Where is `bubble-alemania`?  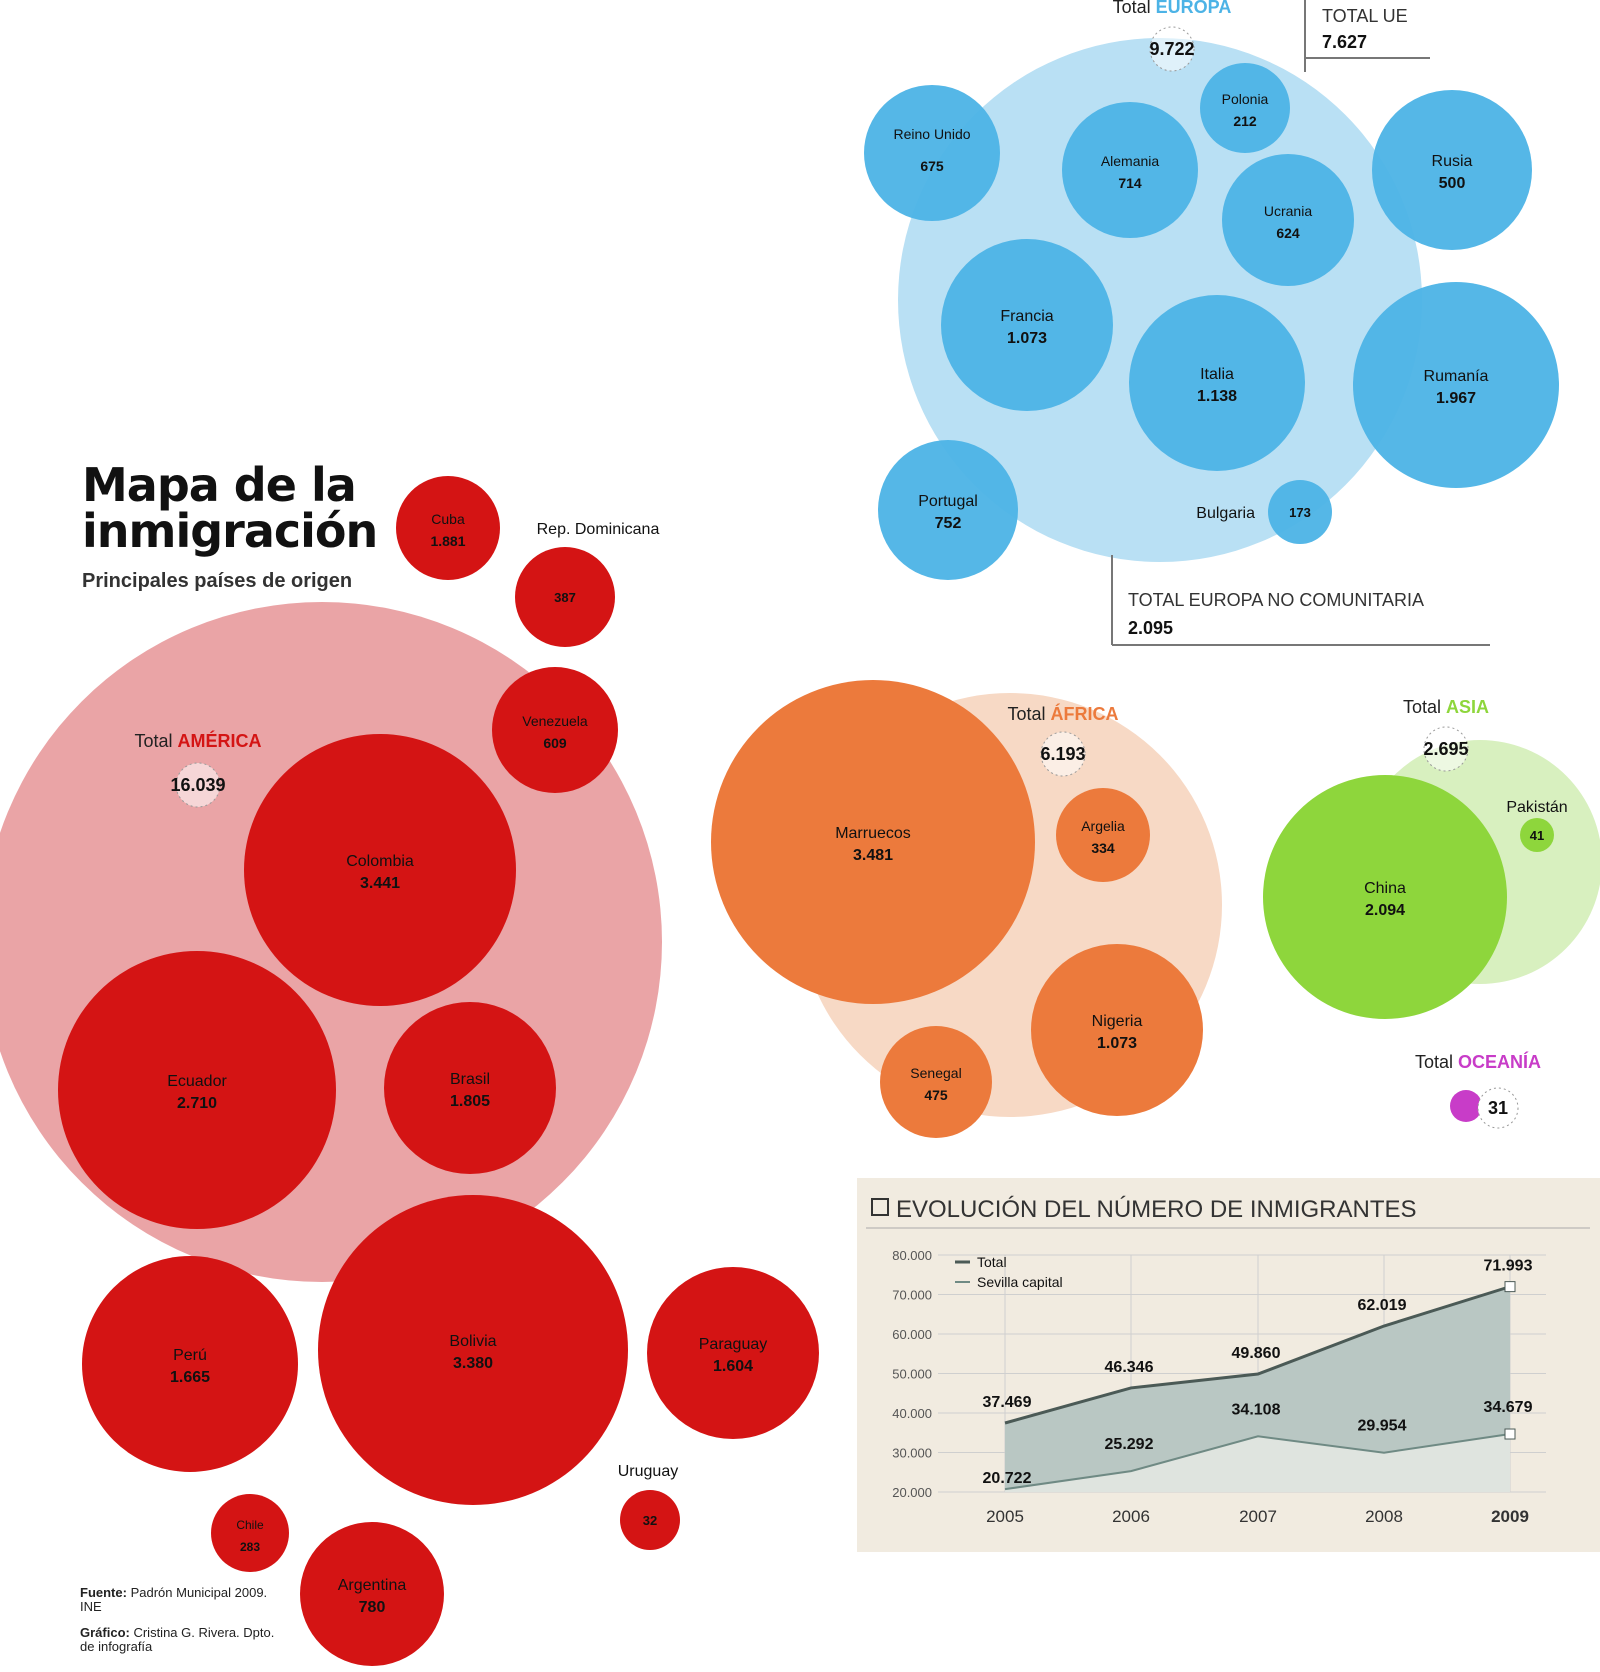
bubble-alemania is located at coordinates (1130, 170).